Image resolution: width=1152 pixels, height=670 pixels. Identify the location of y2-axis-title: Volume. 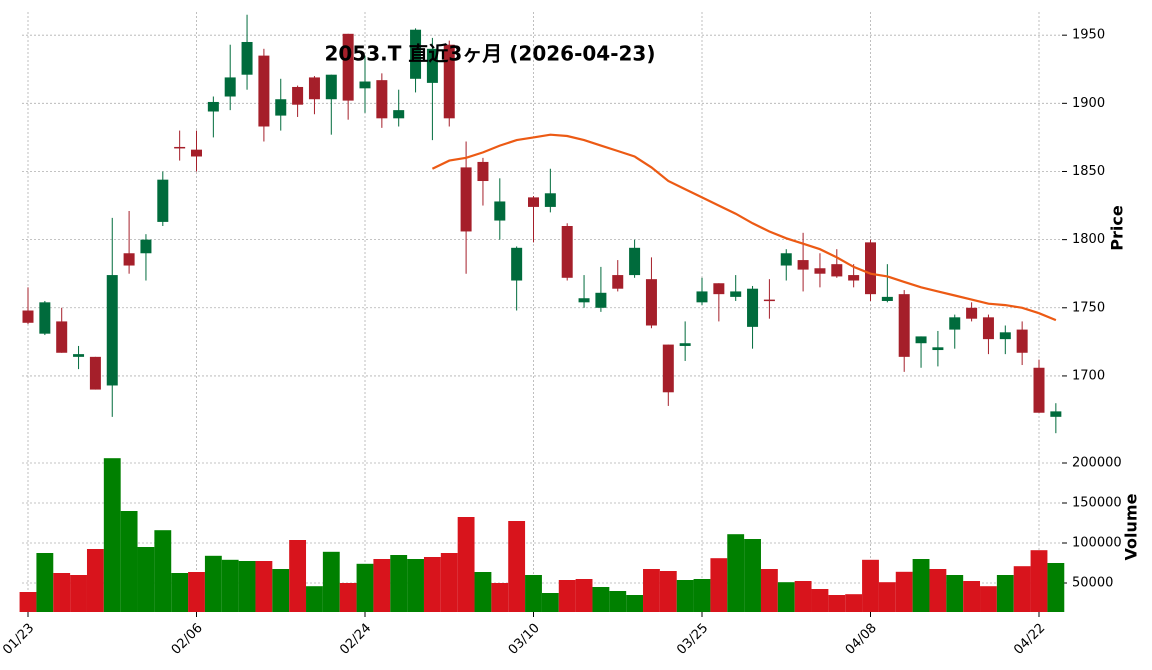
(1131, 526).